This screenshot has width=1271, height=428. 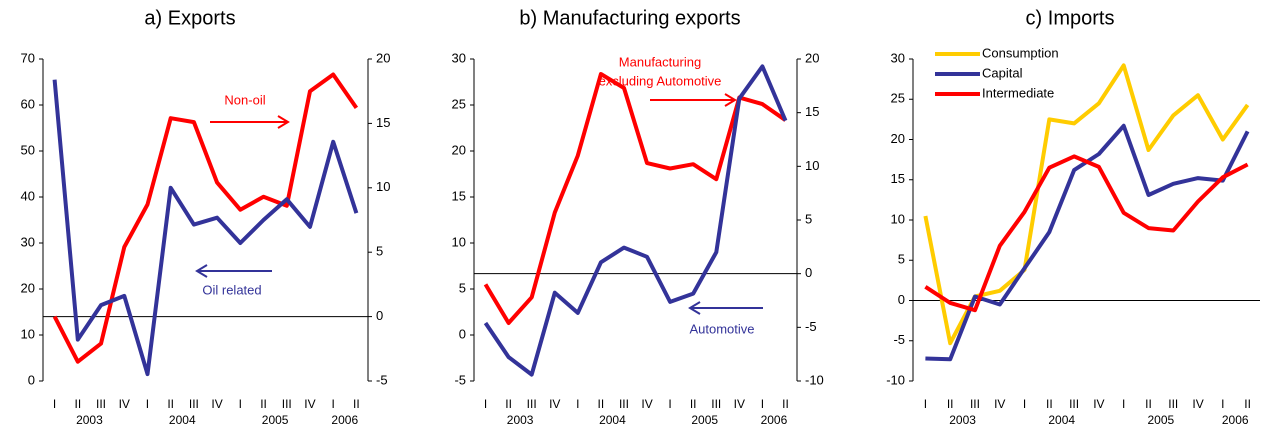 I want to click on chart-title: b) Manufacturing exports, so click(x=629, y=18).